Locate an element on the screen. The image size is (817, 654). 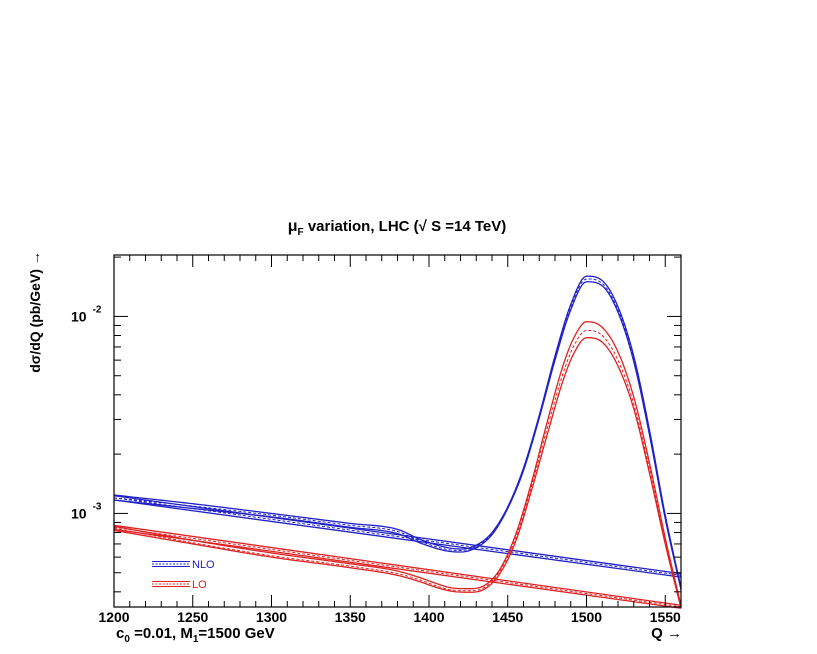
title-text: variation, LHC ( is located at coordinates (361, 226).